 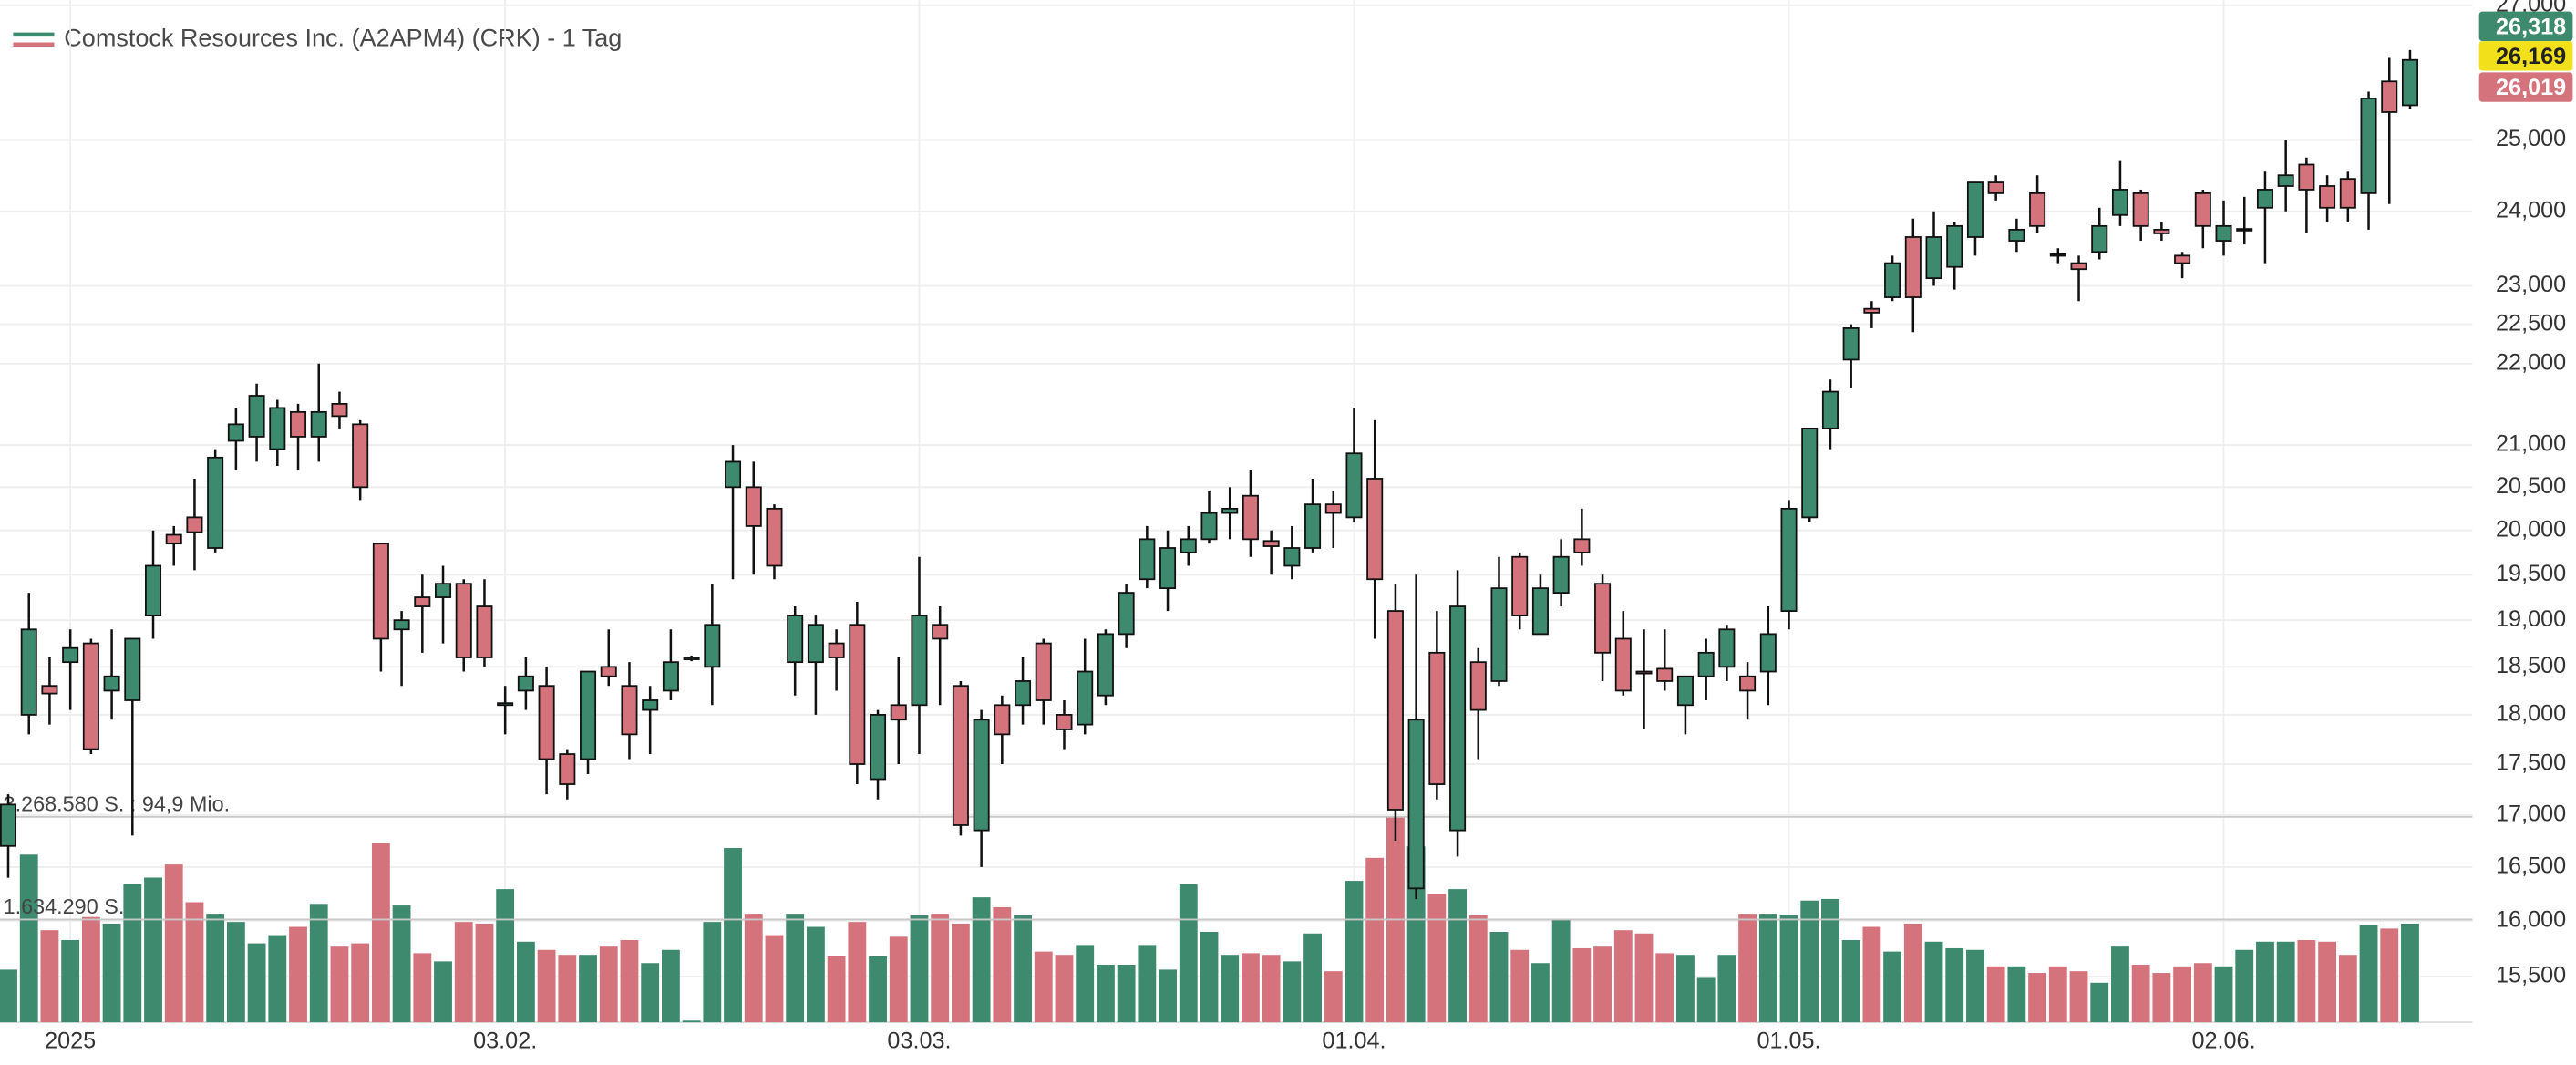 What do you see at coordinates (2531, 975) in the screenshot?
I see `y-tick-label: 15,500` at bounding box center [2531, 975].